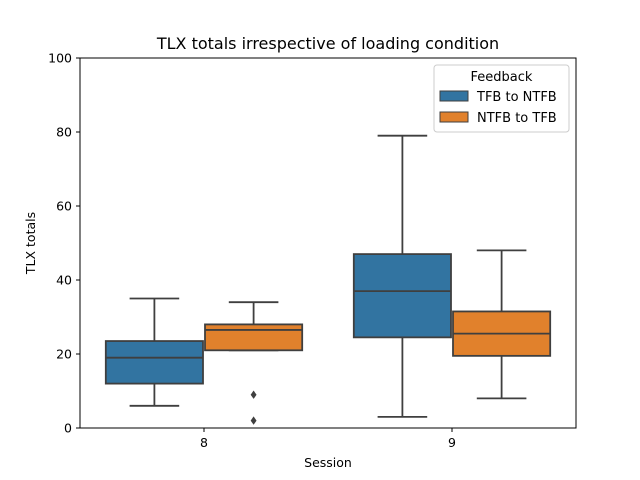 The image size is (640, 480). Describe the element at coordinates (516, 97) in the screenshot. I see `legend-label: TFB to NTFB` at that location.